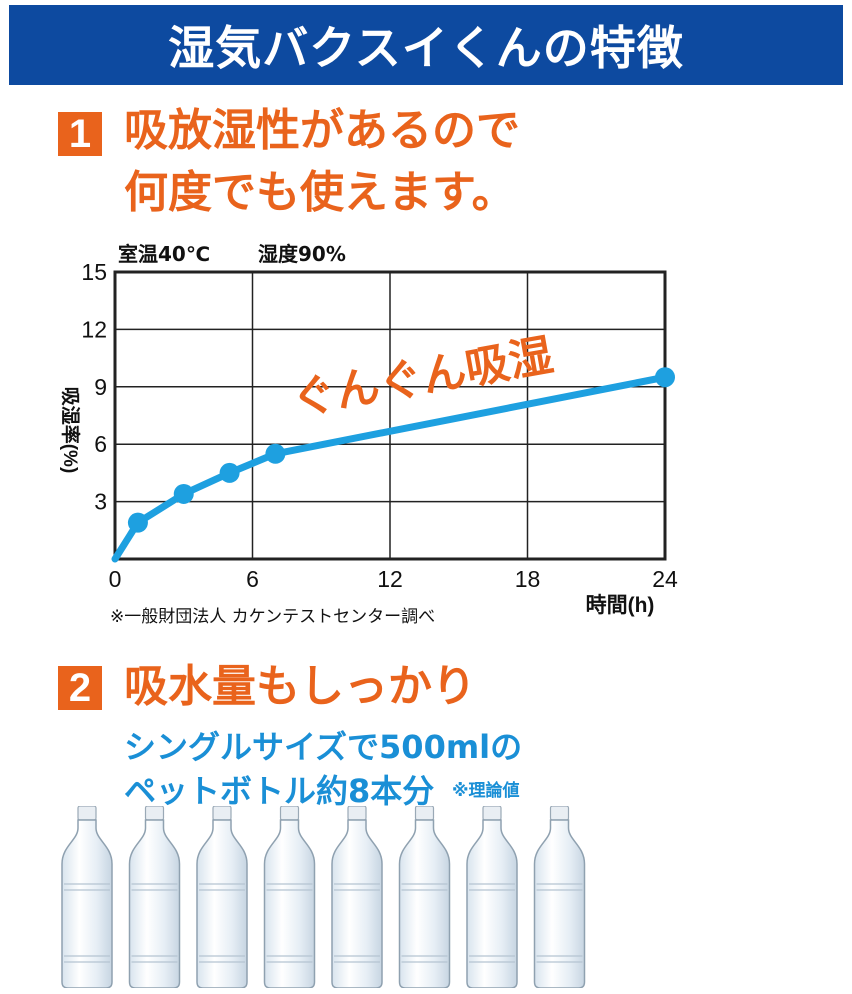 Image resolution: width=852 pixels, height=994 pixels. Describe the element at coordinates (528, 579) in the screenshot. I see `x-tick-label: 18` at that location.